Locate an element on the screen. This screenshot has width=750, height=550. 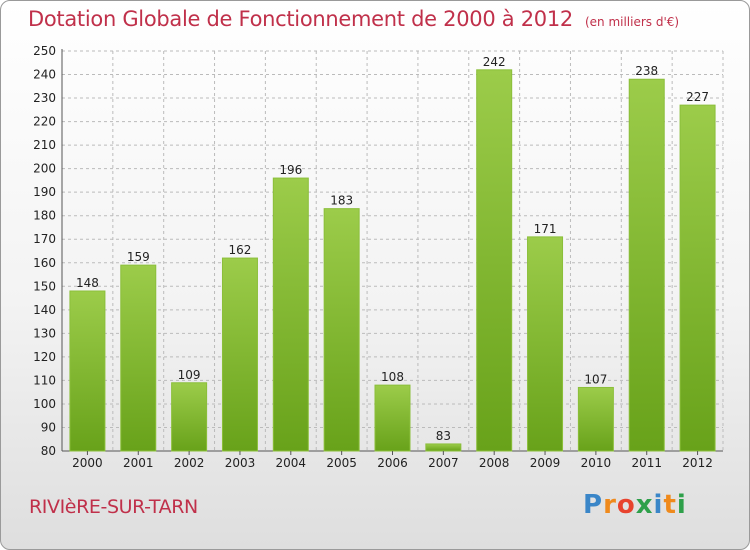
x-tick-label-2004: 2004 is located at coordinates (291, 463).